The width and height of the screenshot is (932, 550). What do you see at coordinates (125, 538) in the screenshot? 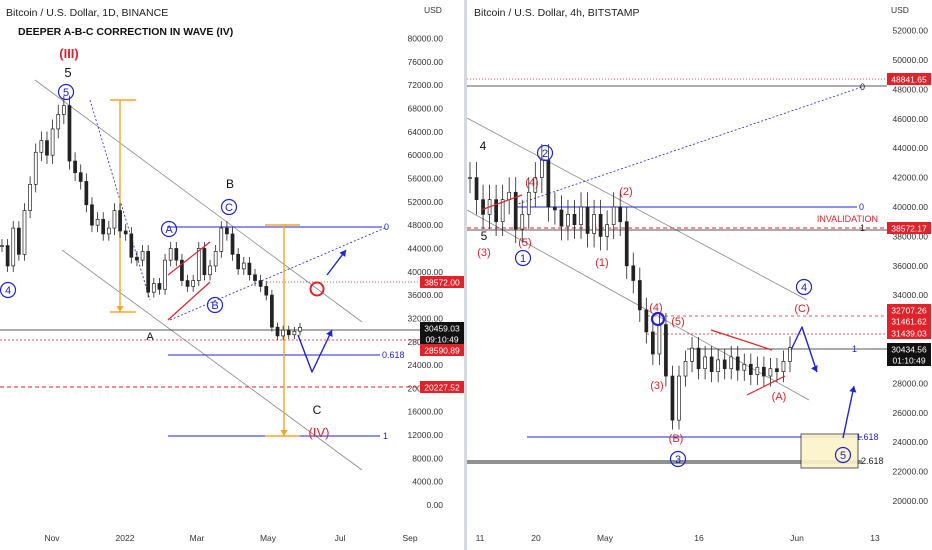
I see `daily-x-tick: 2022` at bounding box center [125, 538].